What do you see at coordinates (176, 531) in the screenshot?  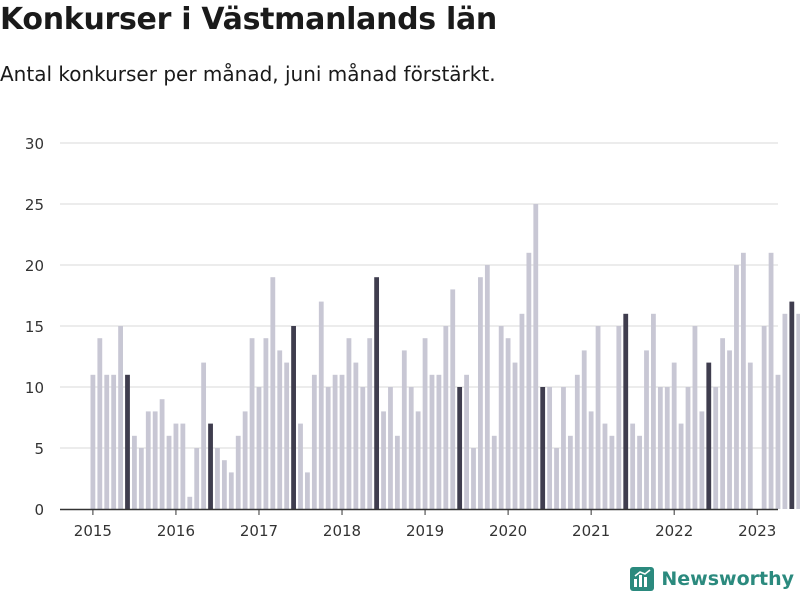 I see `x-tick-label: 2016` at bounding box center [176, 531].